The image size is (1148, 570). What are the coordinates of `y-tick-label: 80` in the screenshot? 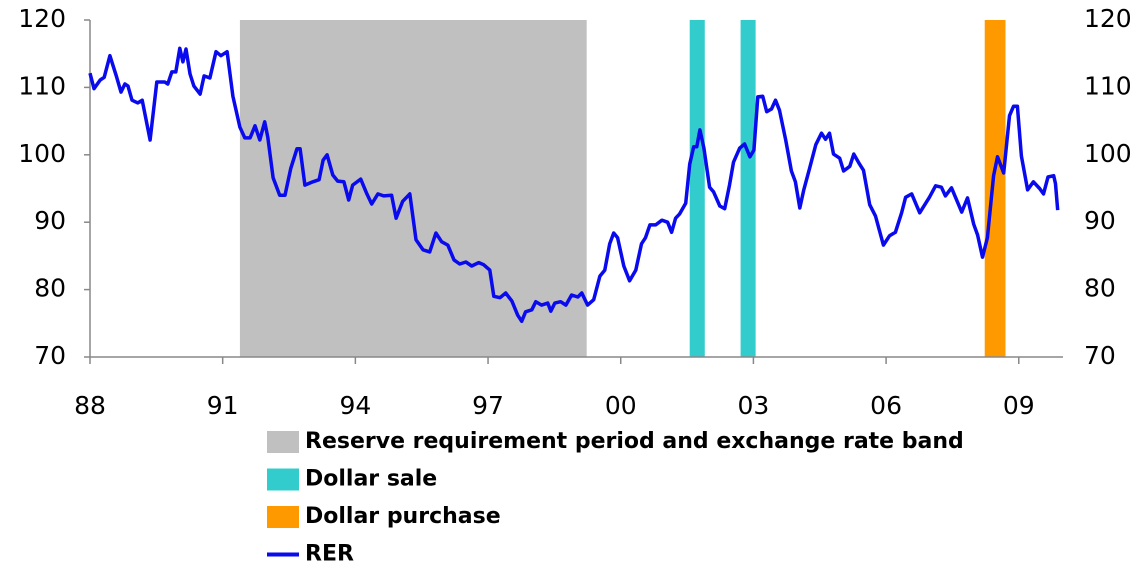 It's located at (50, 288).